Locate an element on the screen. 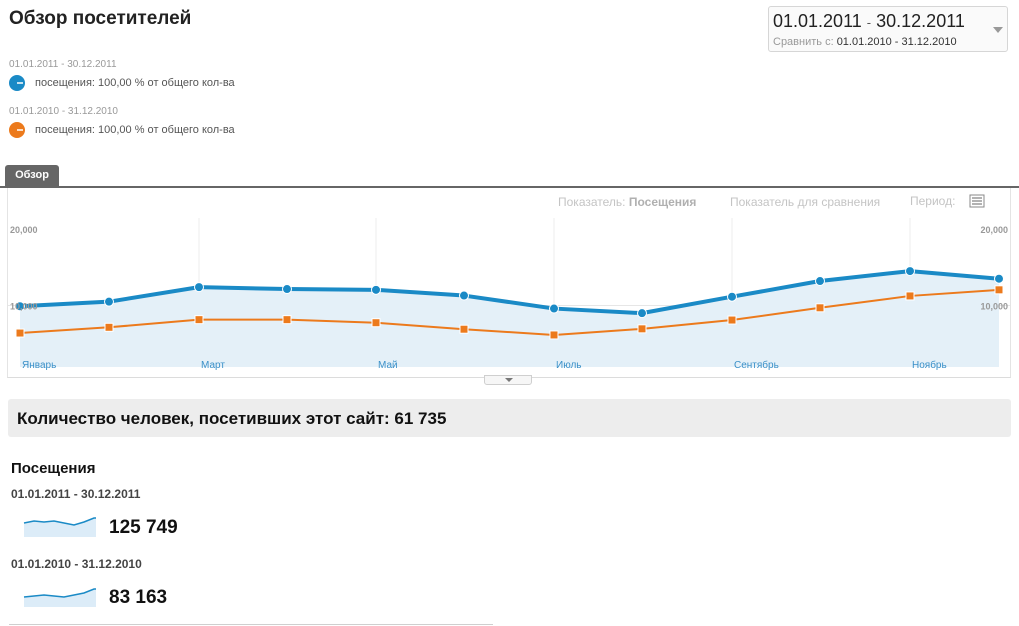  chart-y-tick-left: 20,000 is located at coordinates (24, 230).